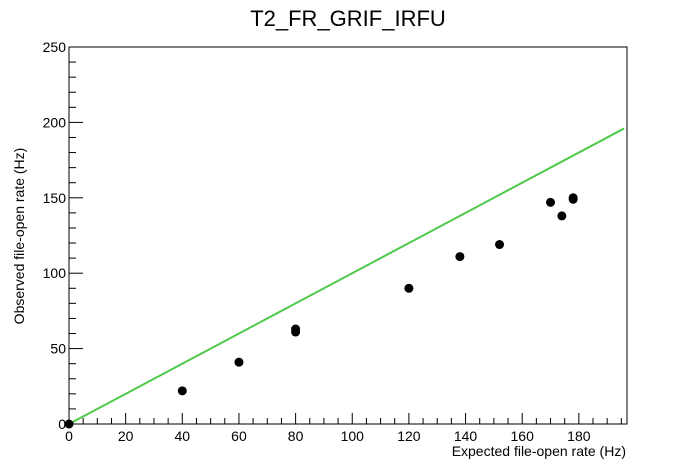 The width and height of the screenshot is (696, 472). I want to click on x-tick-label: 20, so click(126, 436).